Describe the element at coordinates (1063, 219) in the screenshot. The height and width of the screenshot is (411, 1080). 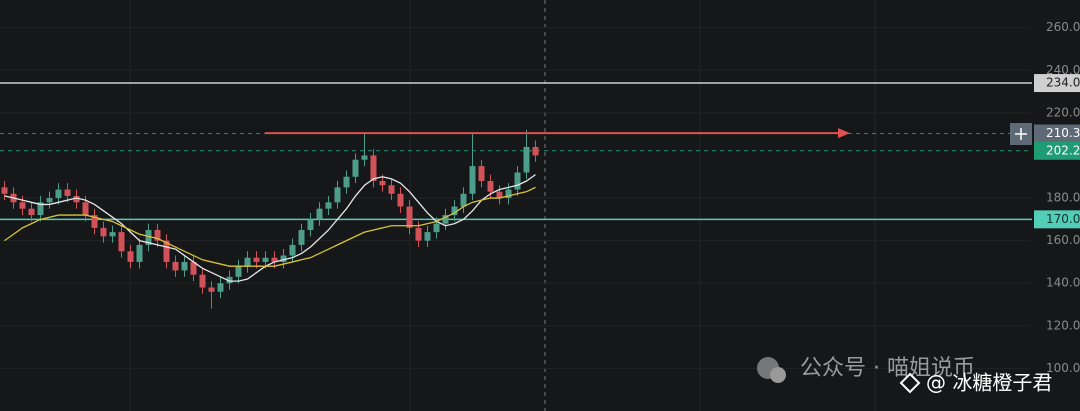
I see `price-label: 170.0` at that location.